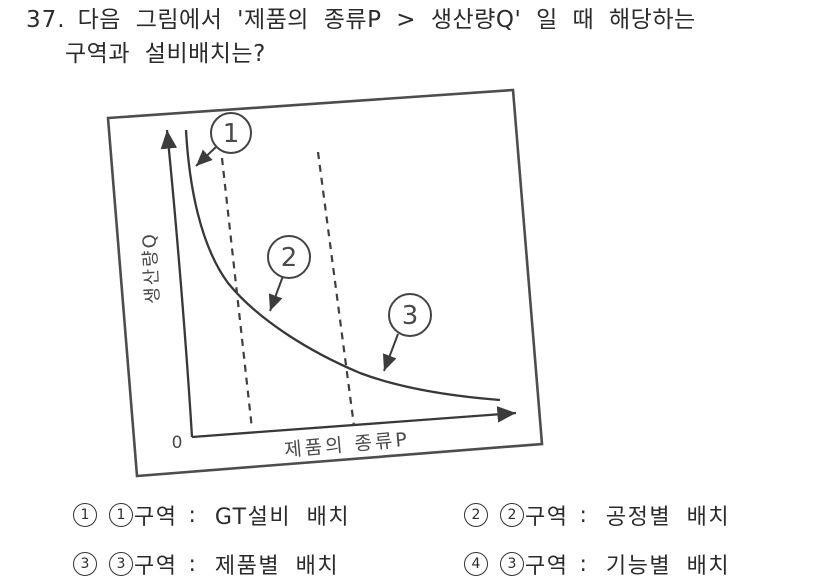  Describe the element at coordinates (177, 283) in the screenshot. I see `y-axis` at that location.